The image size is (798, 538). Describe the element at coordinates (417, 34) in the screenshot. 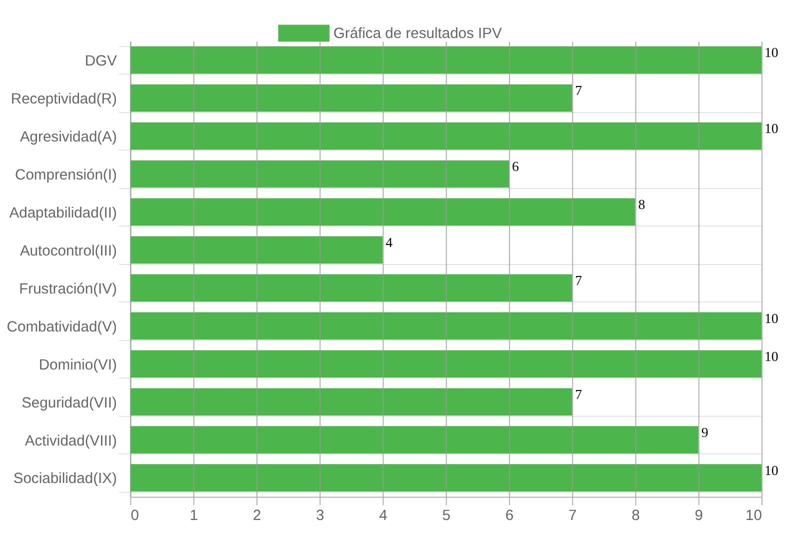

I see `legend-label: Gráfica de resultados IPV` at that location.